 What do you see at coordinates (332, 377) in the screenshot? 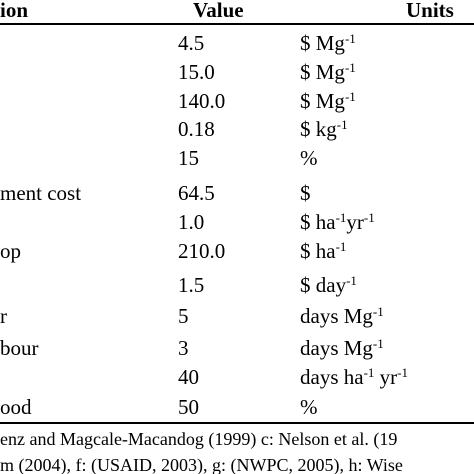
I see `unit-text: days ha` at bounding box center [332, 377].